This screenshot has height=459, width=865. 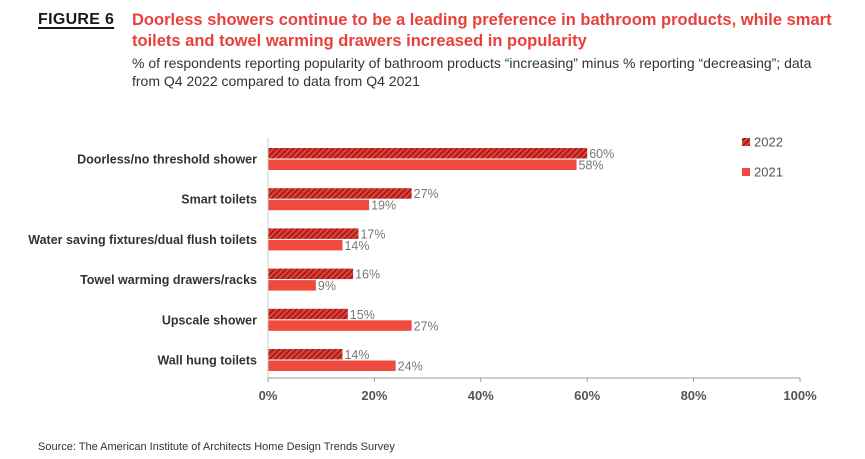 What do you see at coordinates (800, 395) in the screenshot?
I see `x-tick-label: 100%` at bounding box center [800, 395].